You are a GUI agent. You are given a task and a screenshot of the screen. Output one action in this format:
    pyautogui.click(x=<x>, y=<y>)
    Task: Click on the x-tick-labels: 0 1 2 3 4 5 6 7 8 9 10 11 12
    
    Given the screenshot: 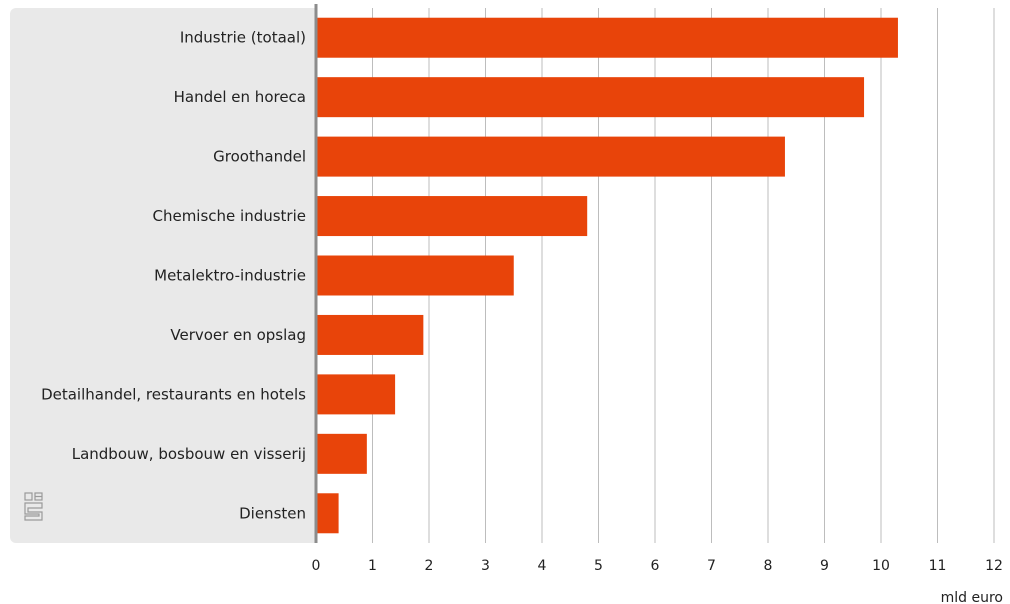 What is the action you would take?
    pyautogui.click(x=657, y=566)
    